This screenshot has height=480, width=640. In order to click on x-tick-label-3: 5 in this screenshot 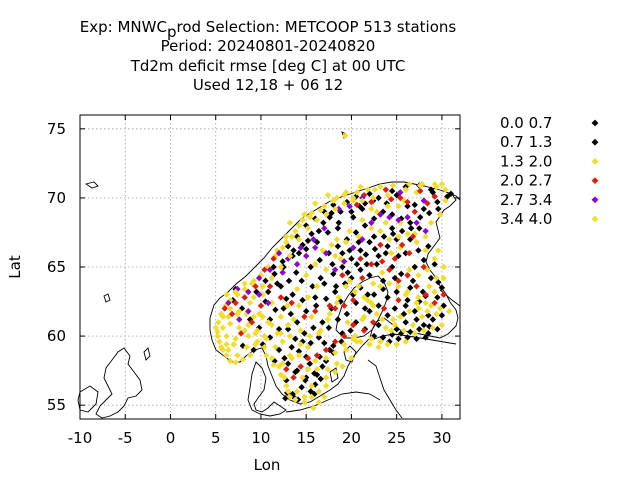, I will do `click(216, 438)`.